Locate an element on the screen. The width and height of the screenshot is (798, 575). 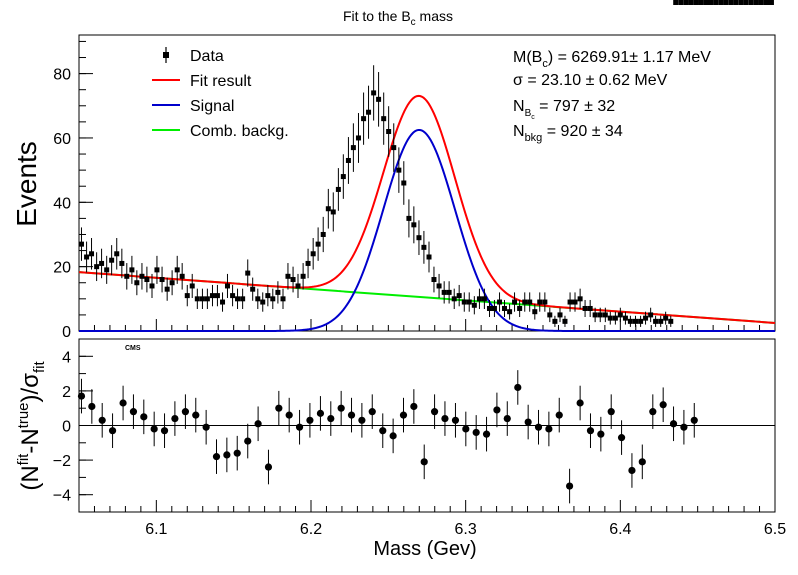
legend-signal-label: Signal is located at coordinates (212, 106).